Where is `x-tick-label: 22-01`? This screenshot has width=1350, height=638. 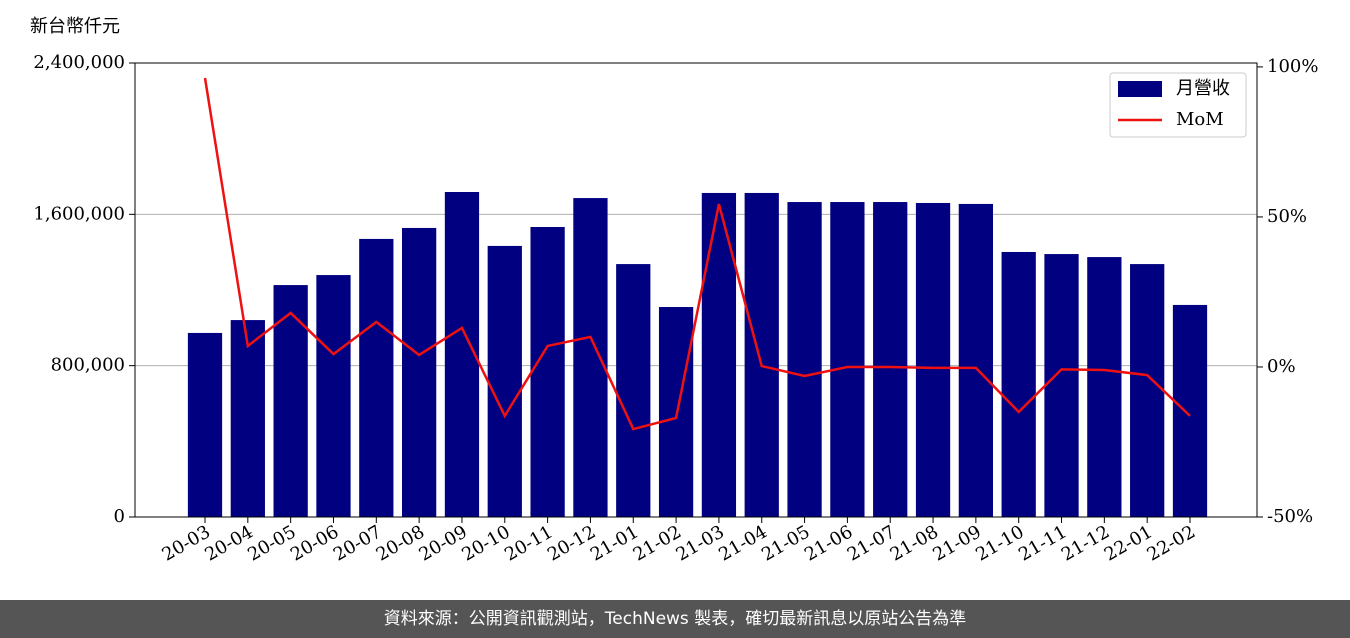
x-tick-label: 22-01 is located at coordinates (1128, 543).